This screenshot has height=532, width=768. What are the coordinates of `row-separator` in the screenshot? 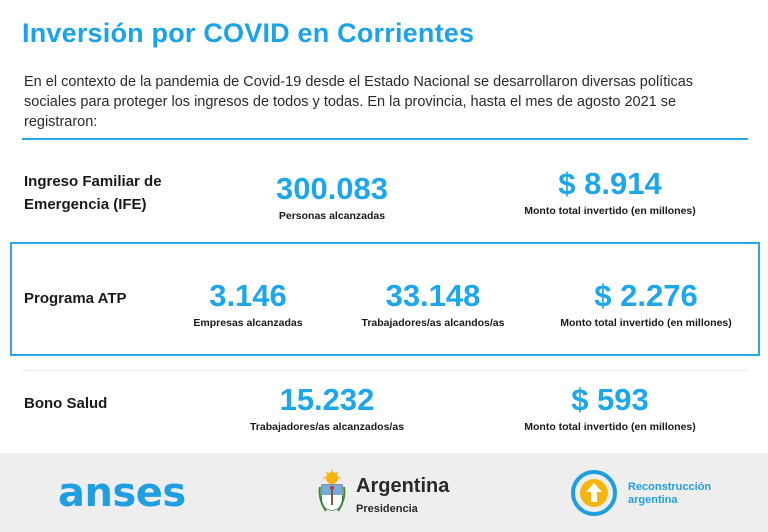 It's located at (385, 370).